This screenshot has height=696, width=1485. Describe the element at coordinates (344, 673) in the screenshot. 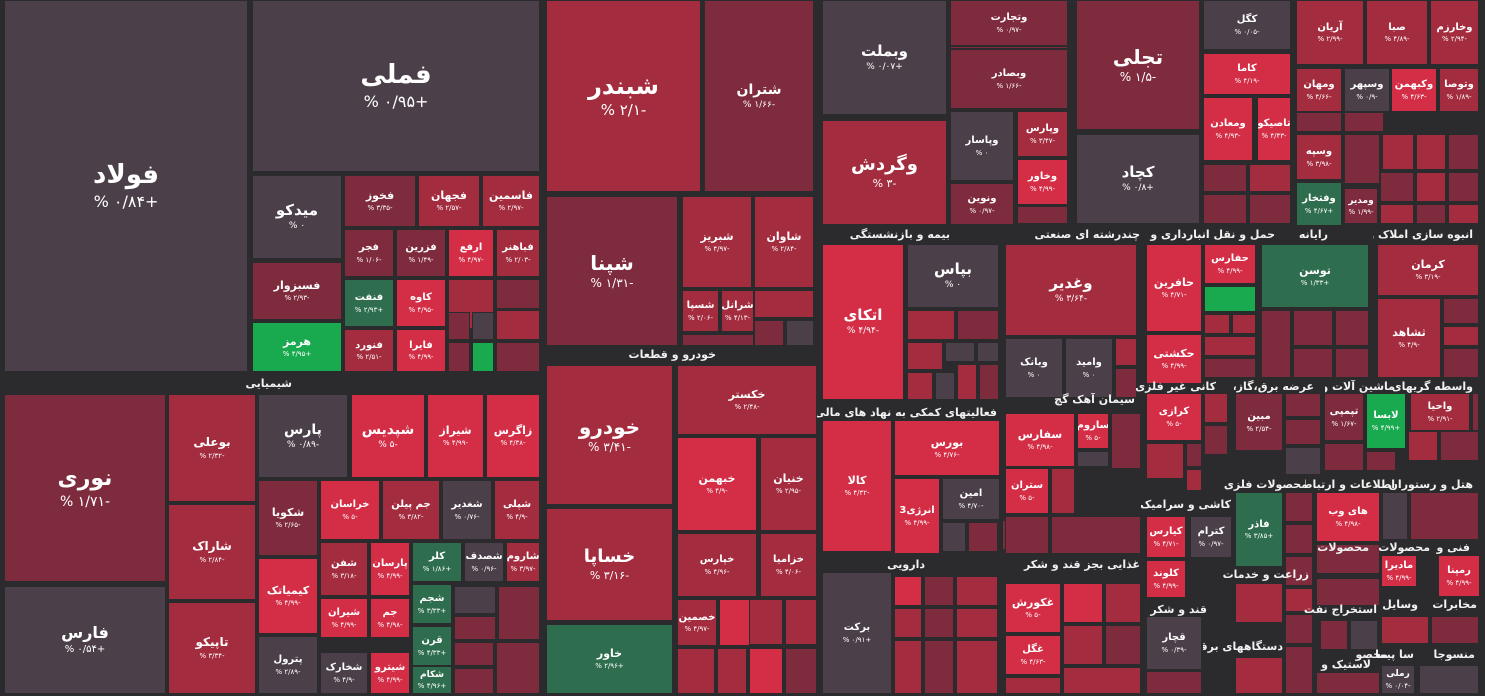

I see `treemap-tile: شخارک -۴/۹ %` at that location.